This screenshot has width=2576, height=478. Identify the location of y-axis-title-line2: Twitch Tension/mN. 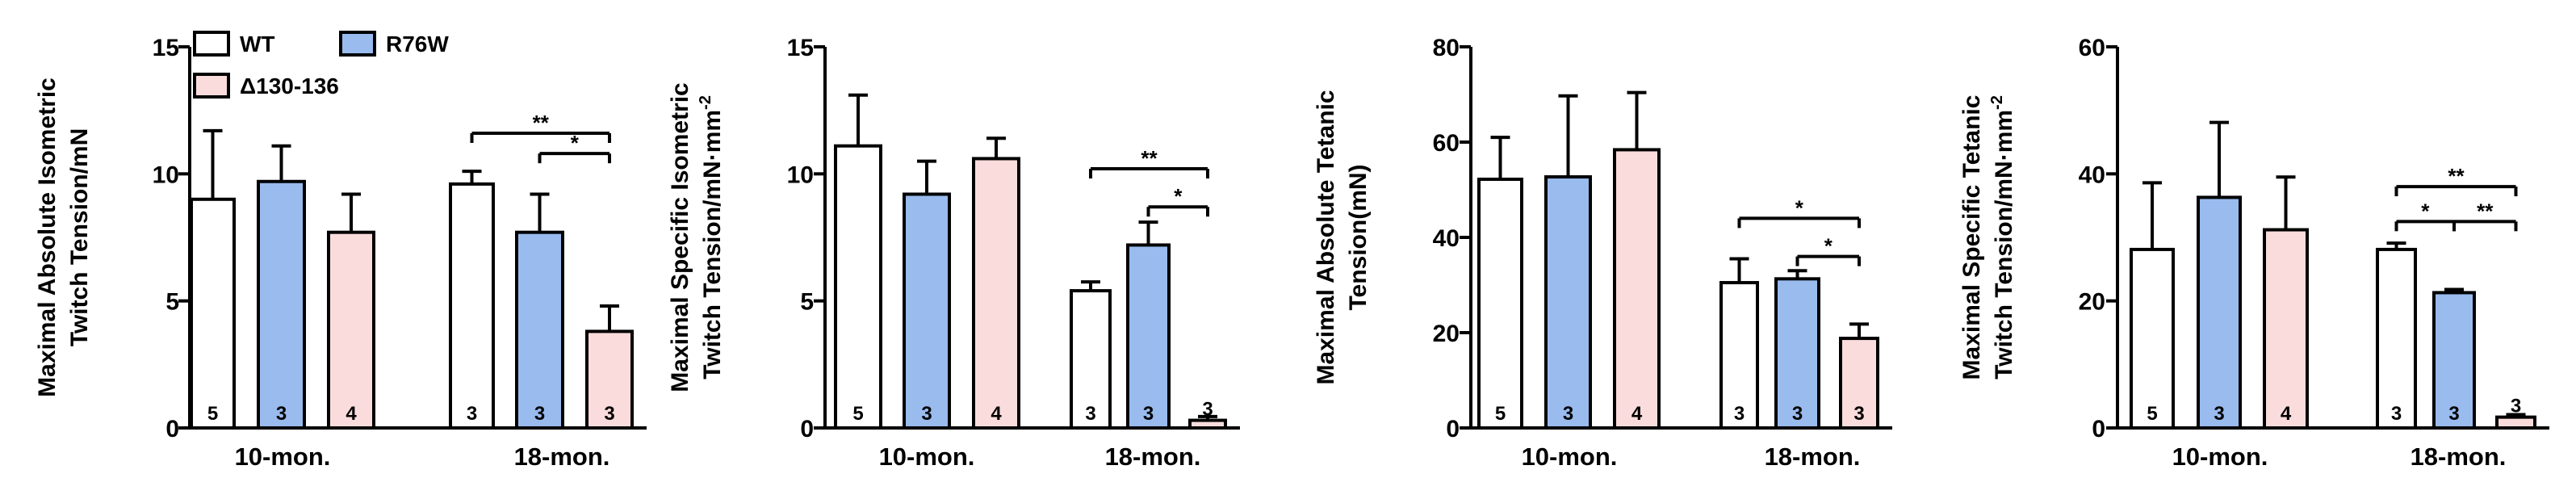
(79, 237).